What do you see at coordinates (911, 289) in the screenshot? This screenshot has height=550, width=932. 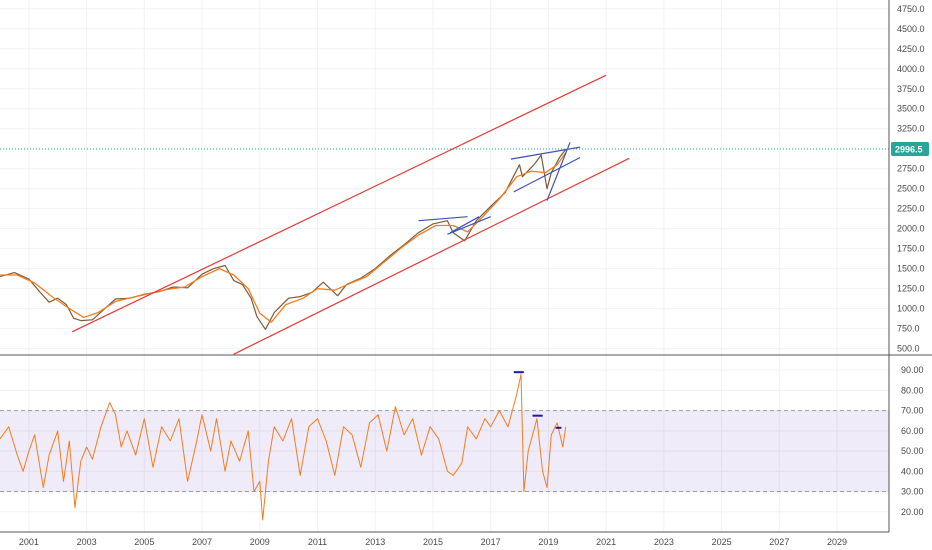 I see `price-tick-label: 1250.0` at bounding box center [911, 289].